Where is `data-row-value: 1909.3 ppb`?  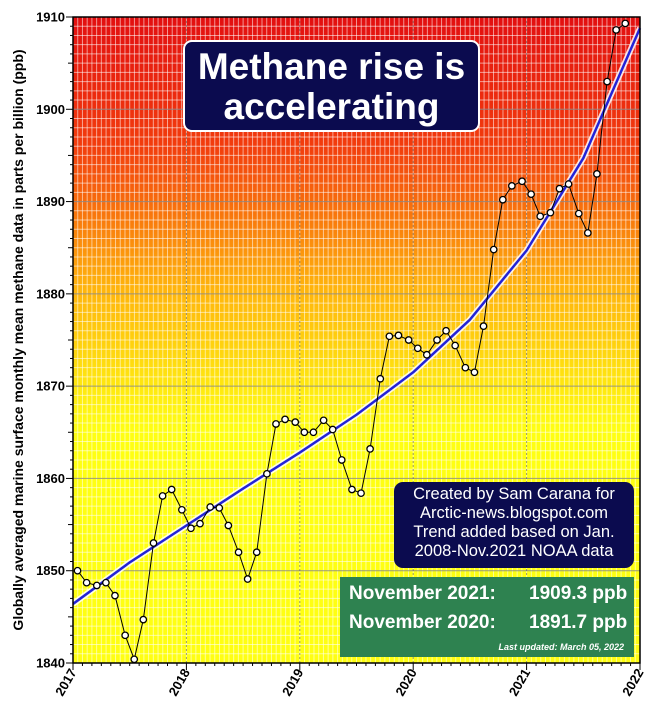 data-row-value: 1909.3 ppb is located at coordinates (578, 593).